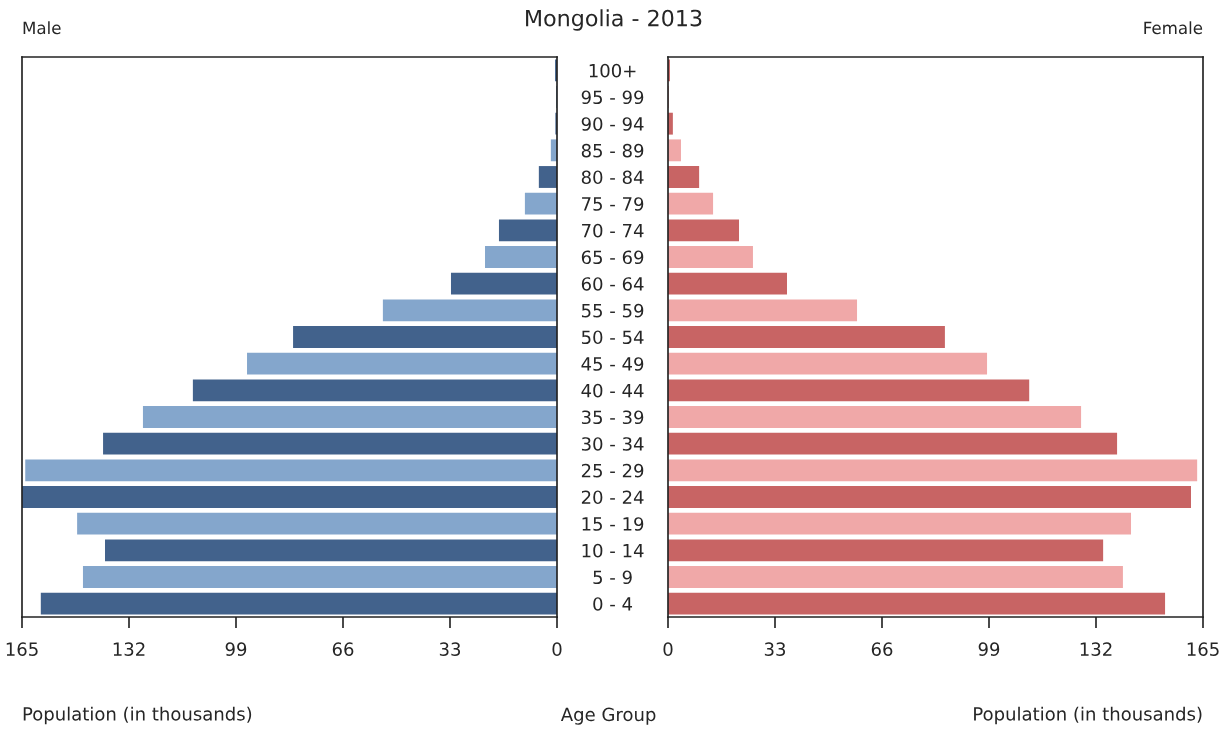 The image size is (1227, 731). Describe the element at coordinates (612, 577) in the screenshot. I see `y-tick-label: 5 - 9` at that location.